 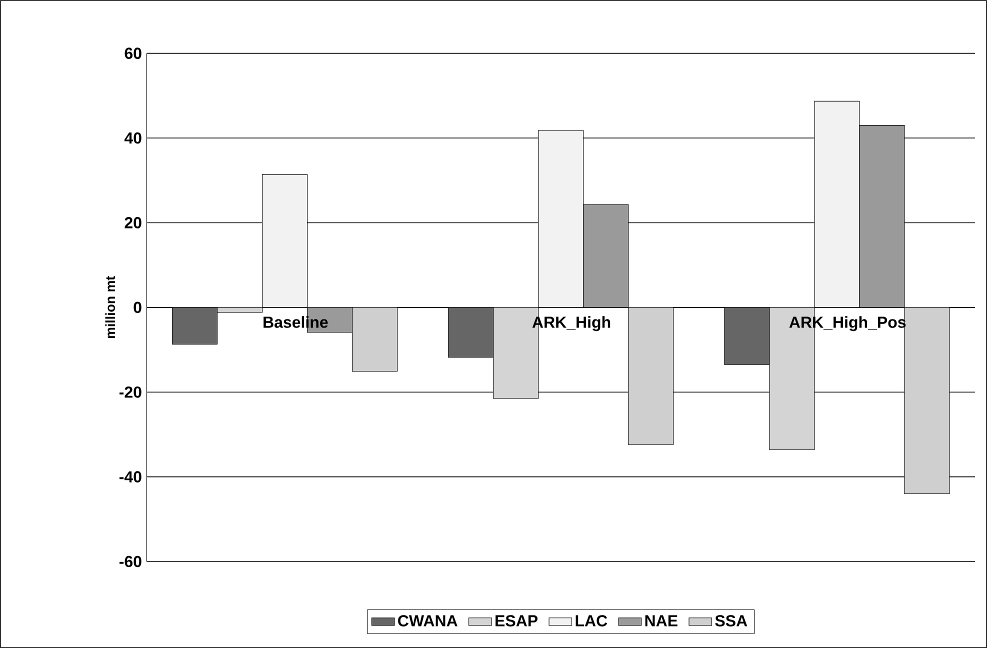 I want to click on legend-label: LAC, so click(x=592, y=620).